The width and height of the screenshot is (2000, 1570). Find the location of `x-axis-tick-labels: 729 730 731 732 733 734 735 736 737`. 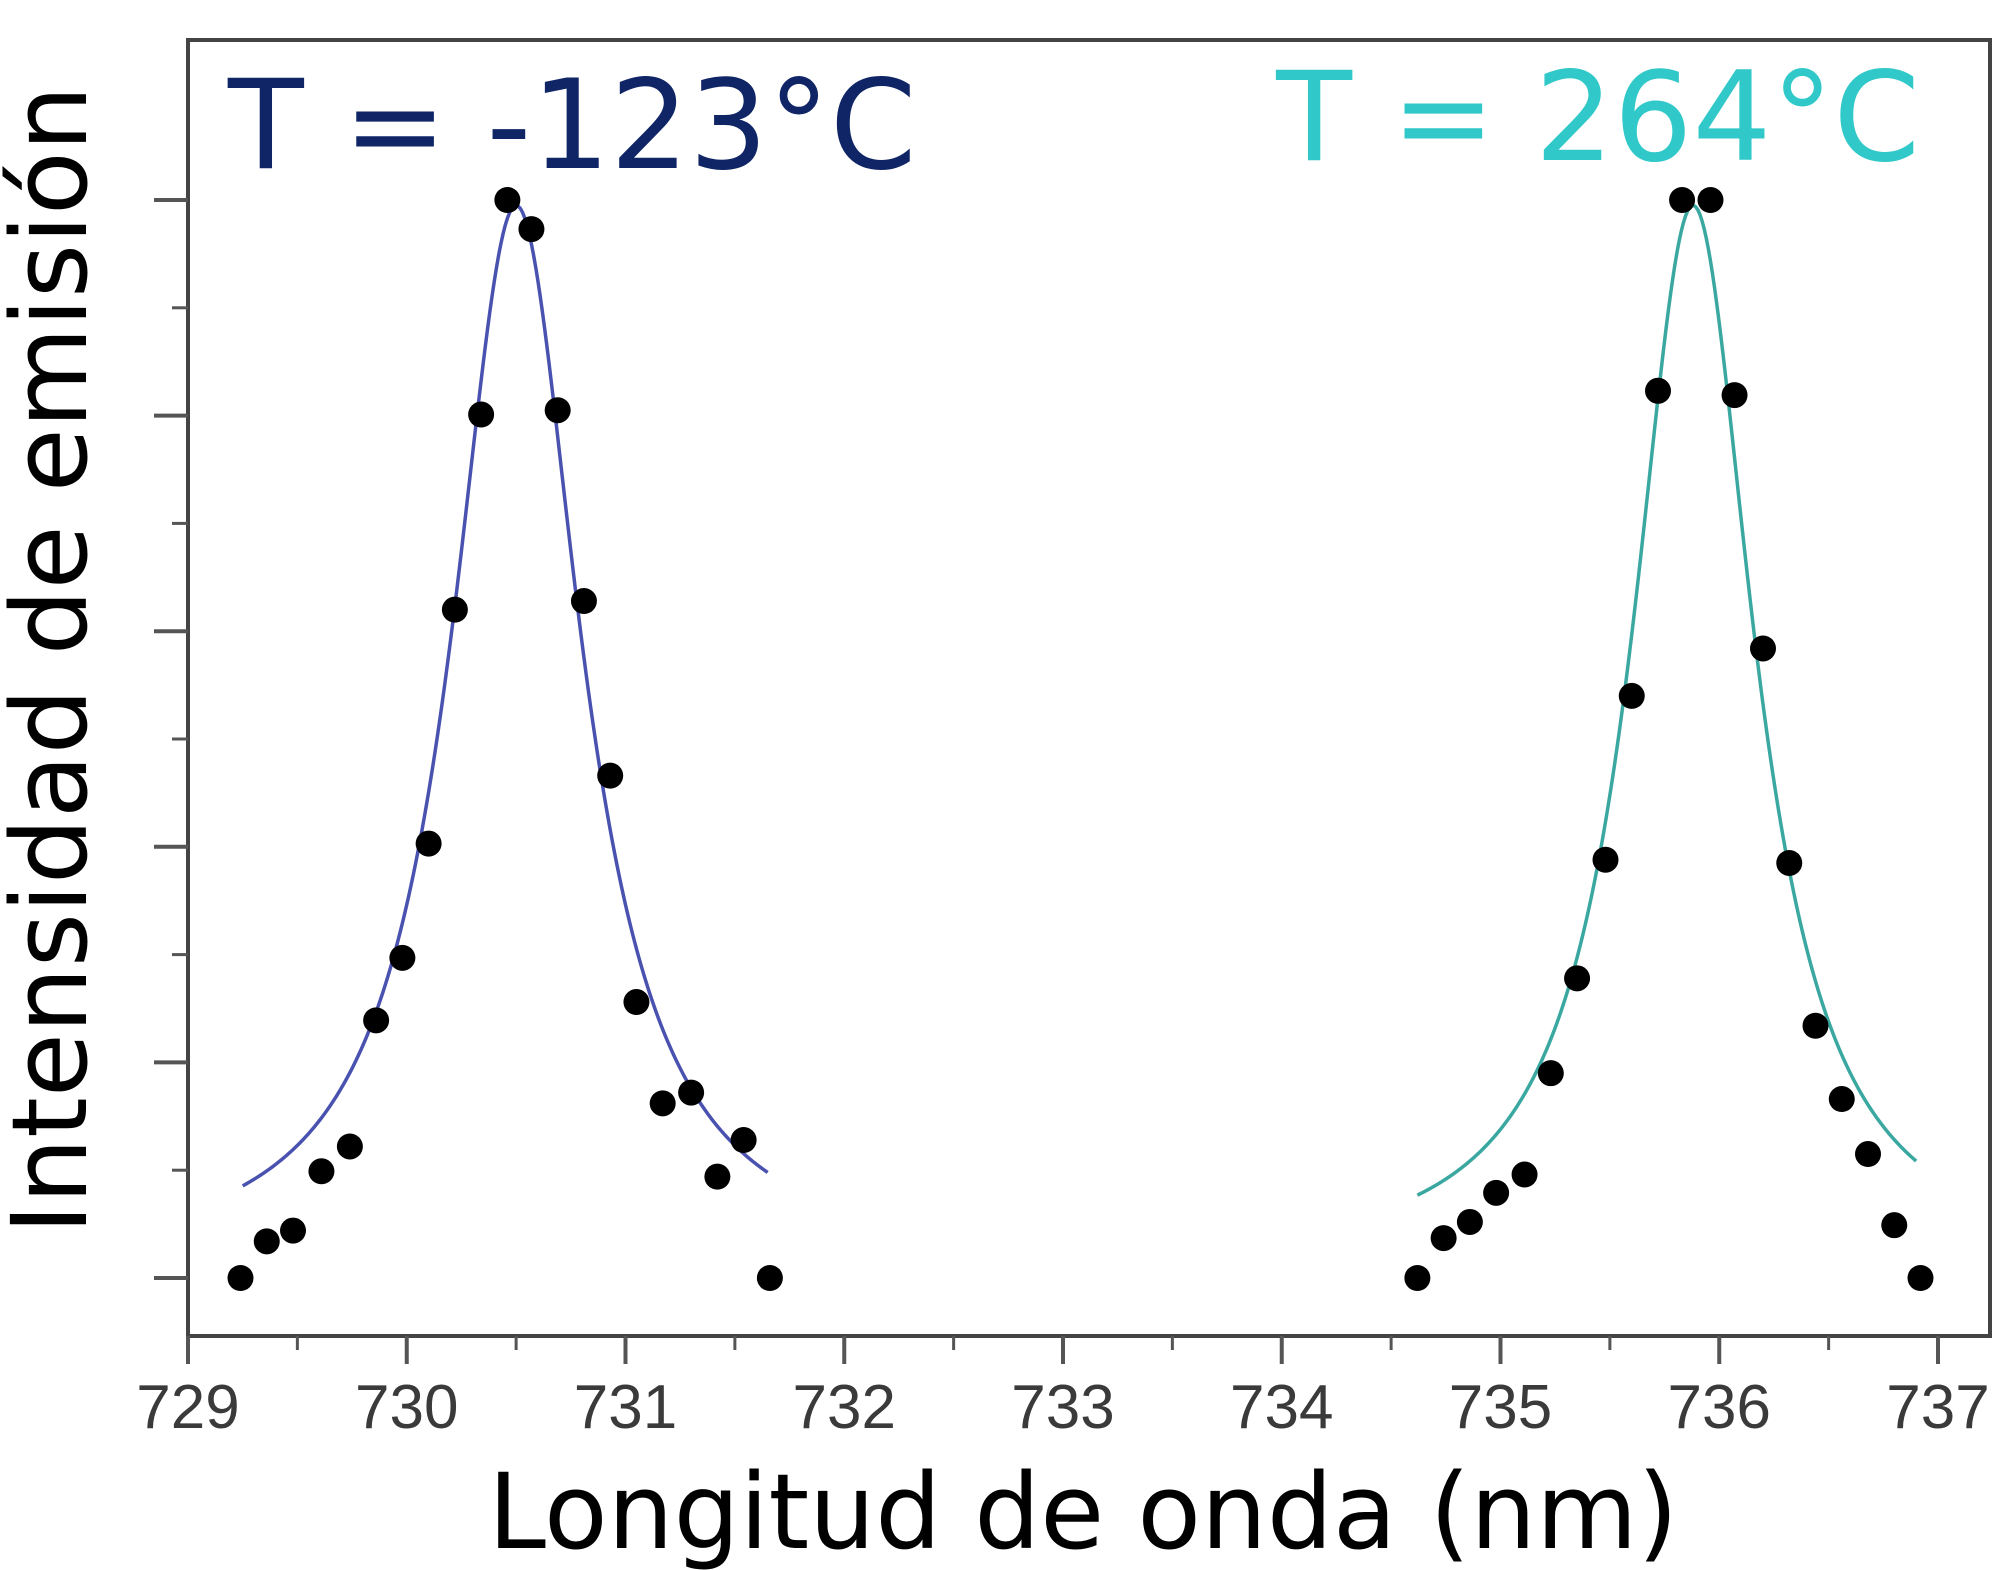

x-axis-tick-labels: 729 730 731 732 733 734 735 736 737 is located at coordinates (1062, 1407).